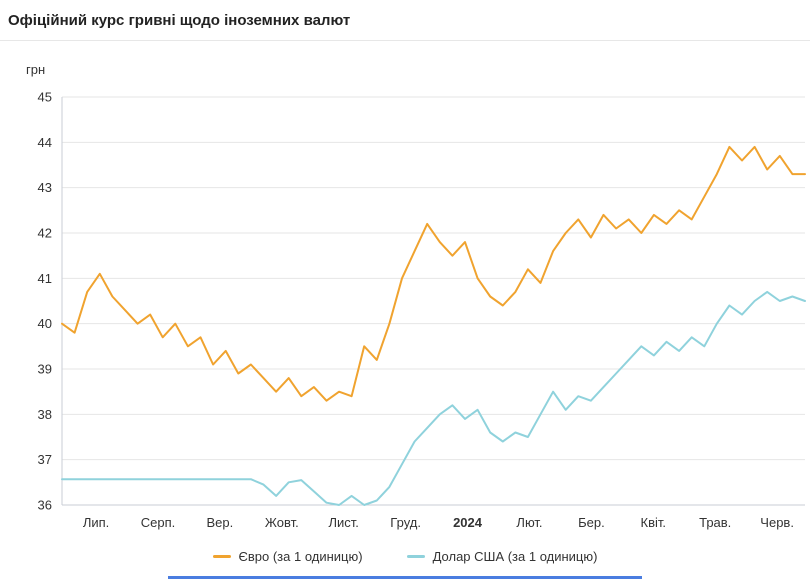  Describe the element at coordinates (45, 97) in the screenshot. I see `y-tick-label-45: 45` at that location.